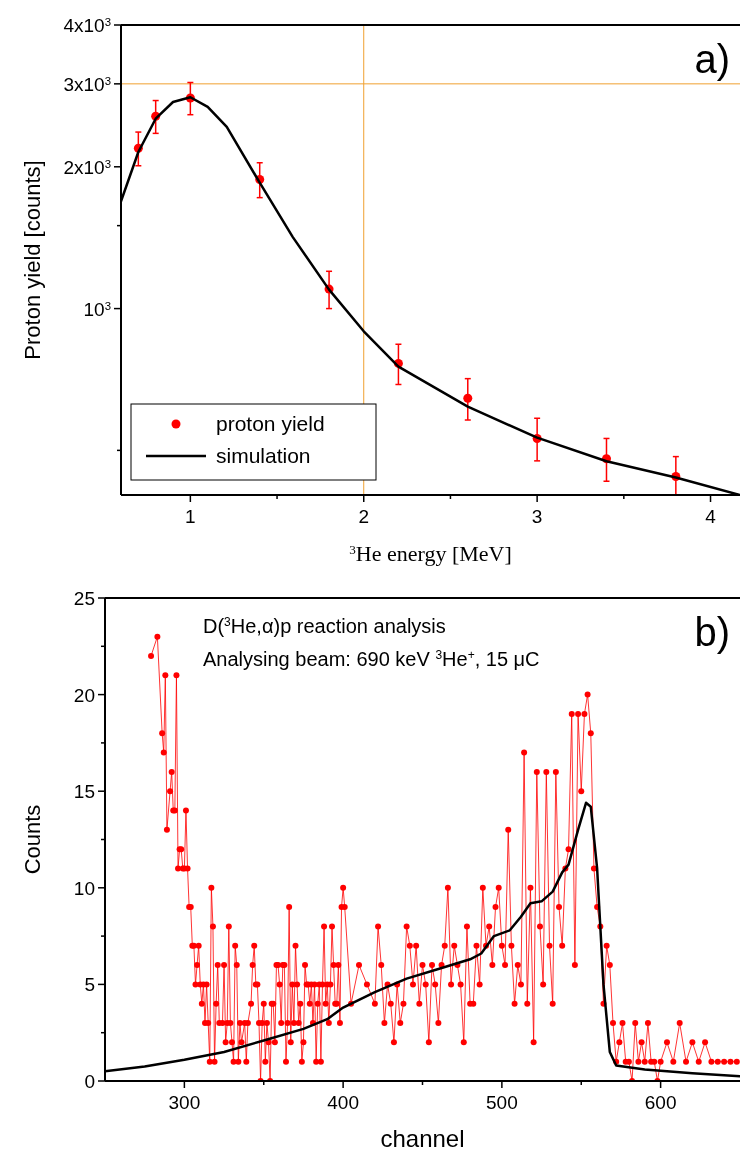  What do you see at coordinates (84, 888) in the screenshot?
I see `y-tick-label: 10` at bounding box center [84, 888].